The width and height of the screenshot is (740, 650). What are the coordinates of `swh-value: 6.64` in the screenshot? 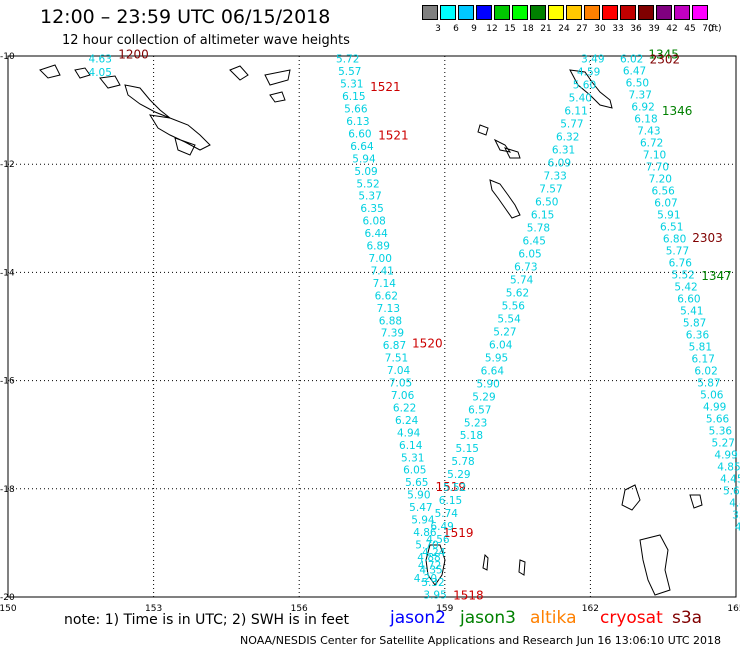 It's located at (362, 147).